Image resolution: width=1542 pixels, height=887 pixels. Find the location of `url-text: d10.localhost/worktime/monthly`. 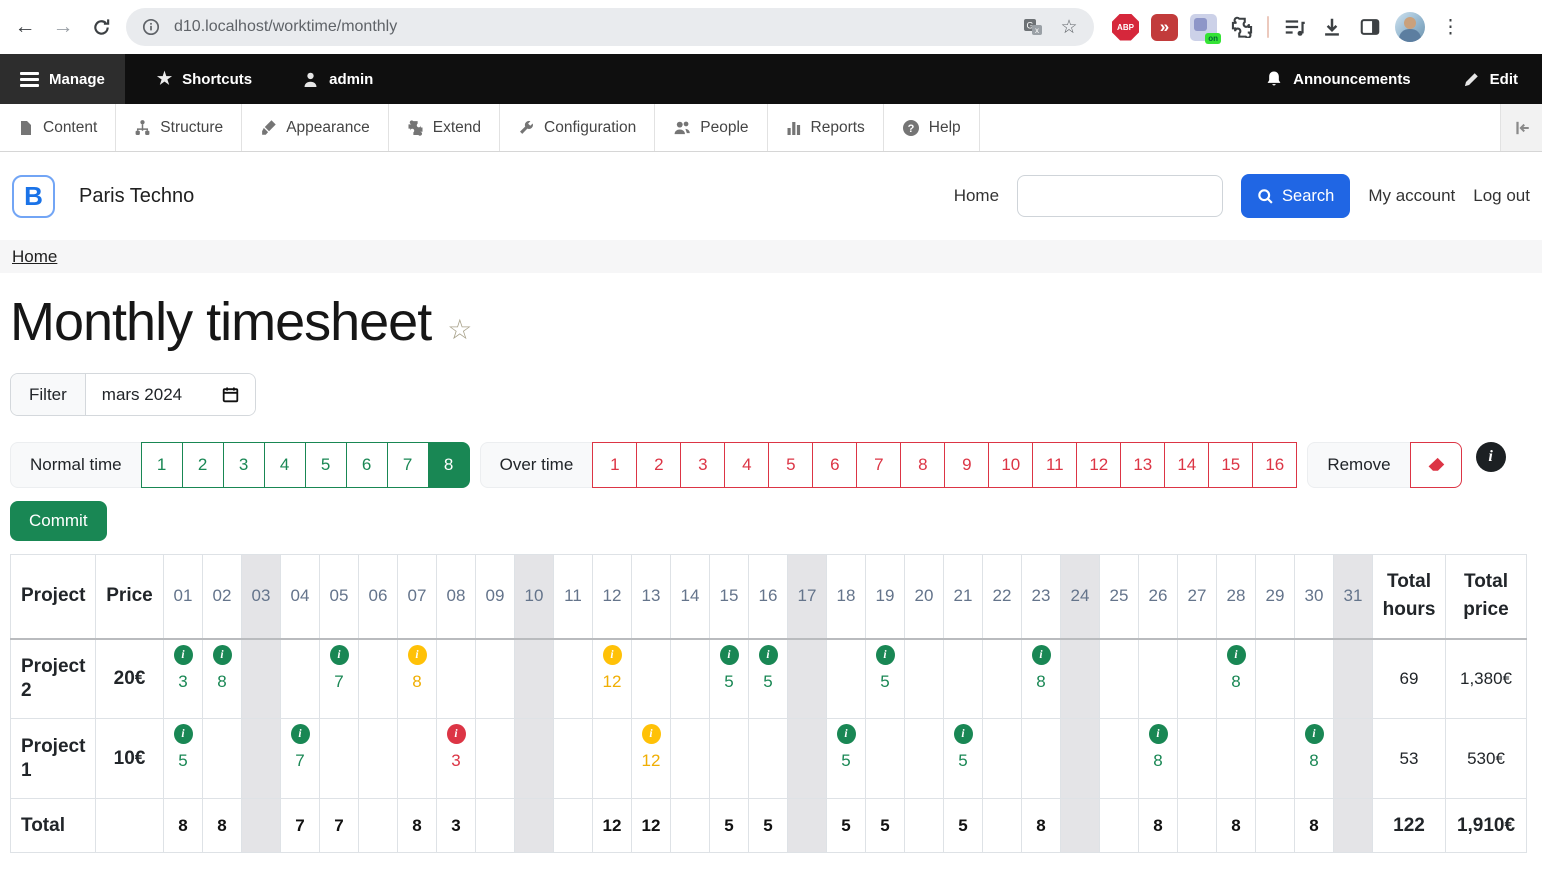

url-text: d10.localhost/worktime/monthly is located at coordinates (286, 26).